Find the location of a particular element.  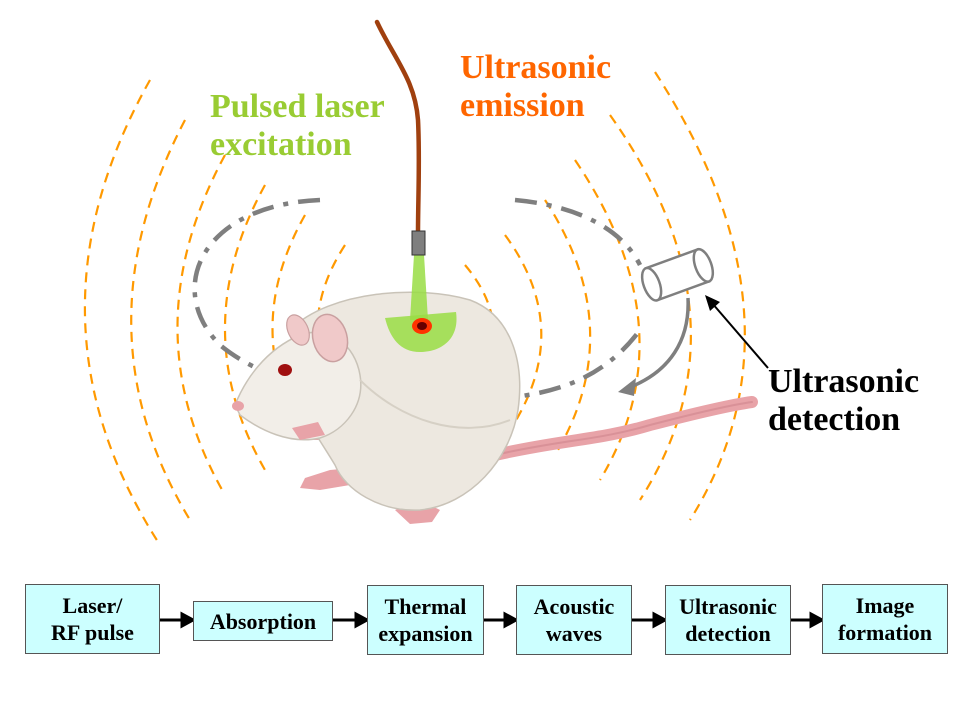

laser-excitation-label: Pulsed laser excitation is located at coordinates (297, 126).